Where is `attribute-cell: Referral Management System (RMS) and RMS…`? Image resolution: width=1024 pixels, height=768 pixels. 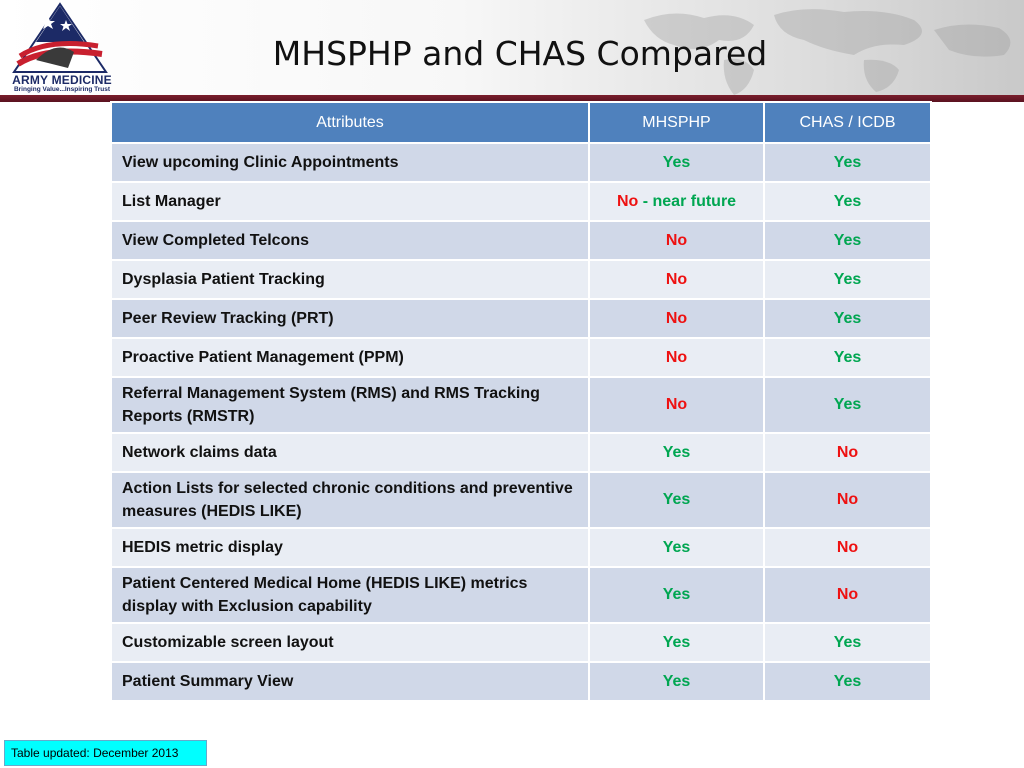
attribute-cell: Referral Management System (RMS) and RMS… is located at coordinates (350, 405).